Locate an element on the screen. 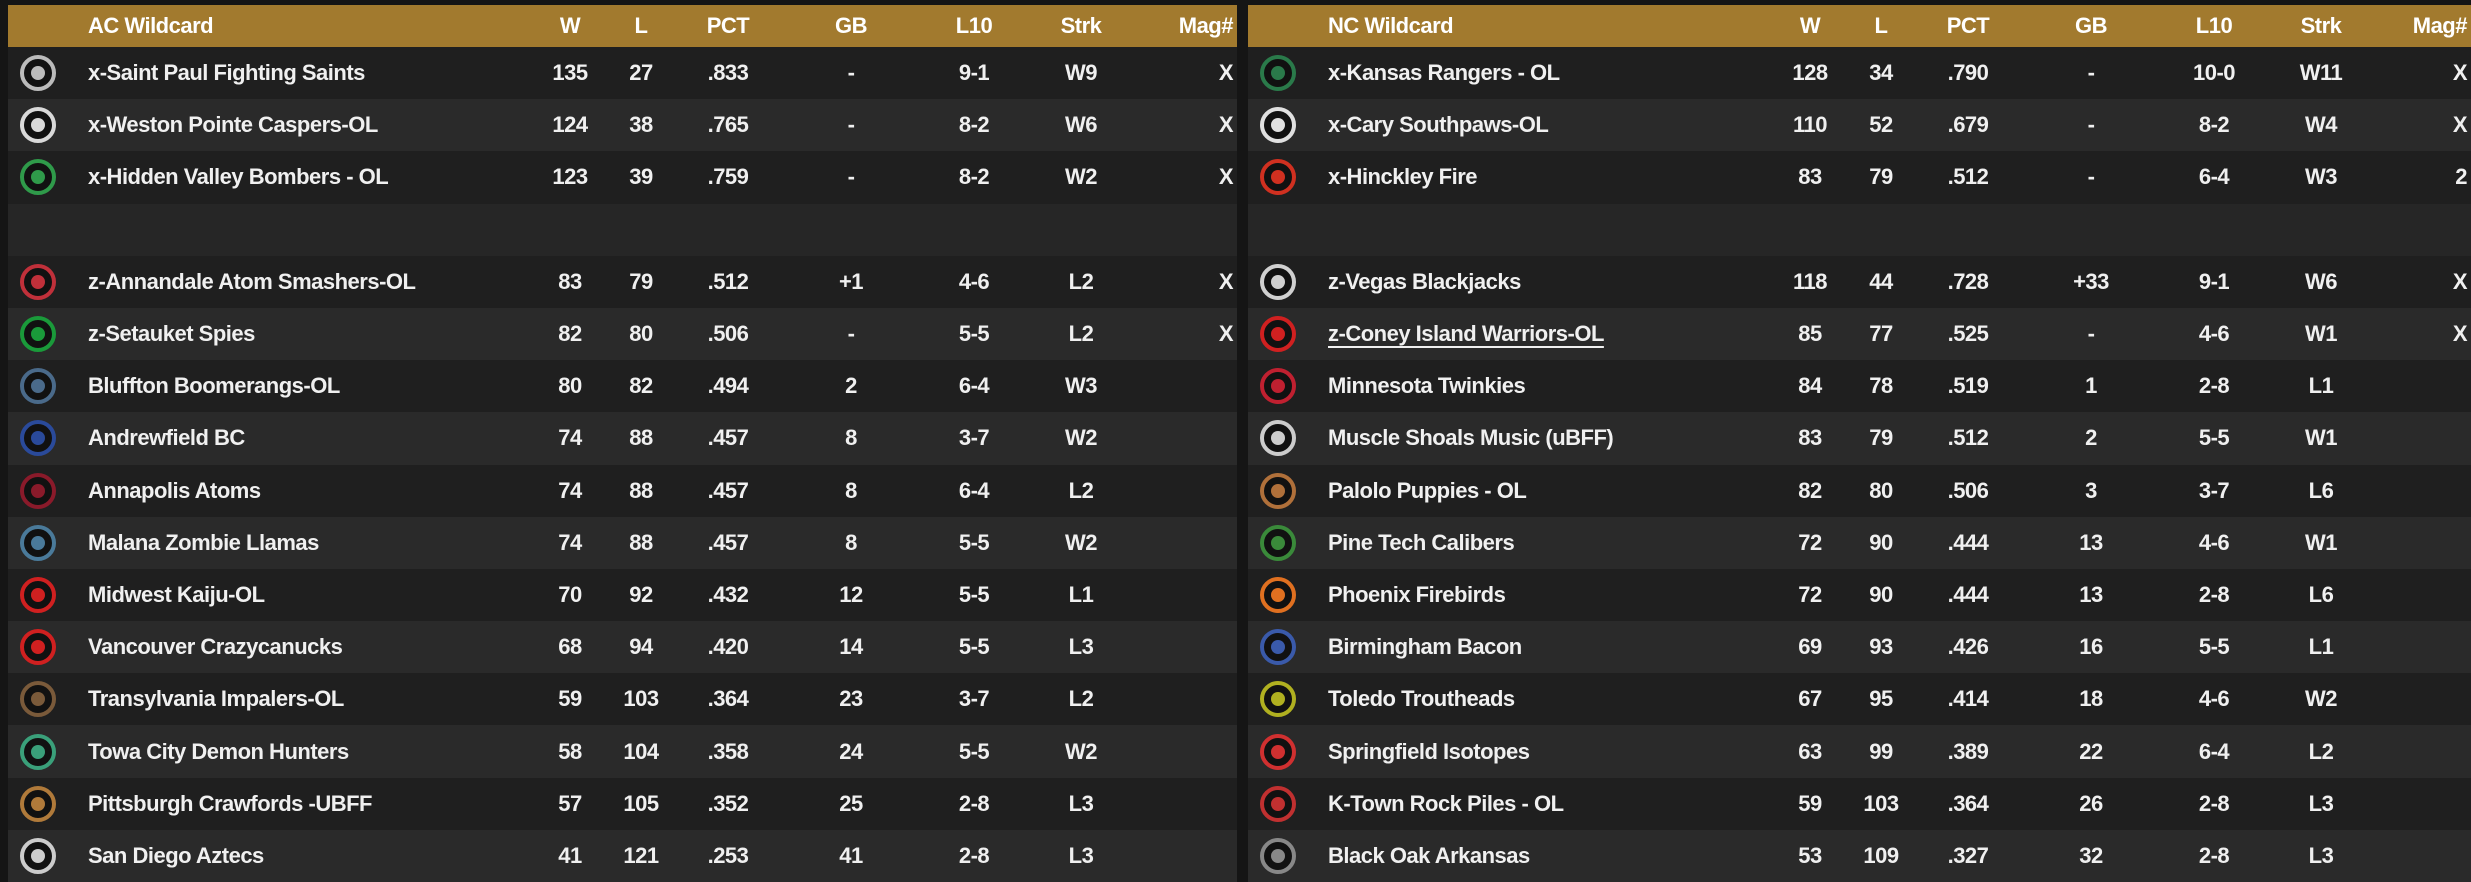  table-row: Birmingham Bacon 69 93 .426 16 5-5 L1 is located at coordinates (1859, 647).